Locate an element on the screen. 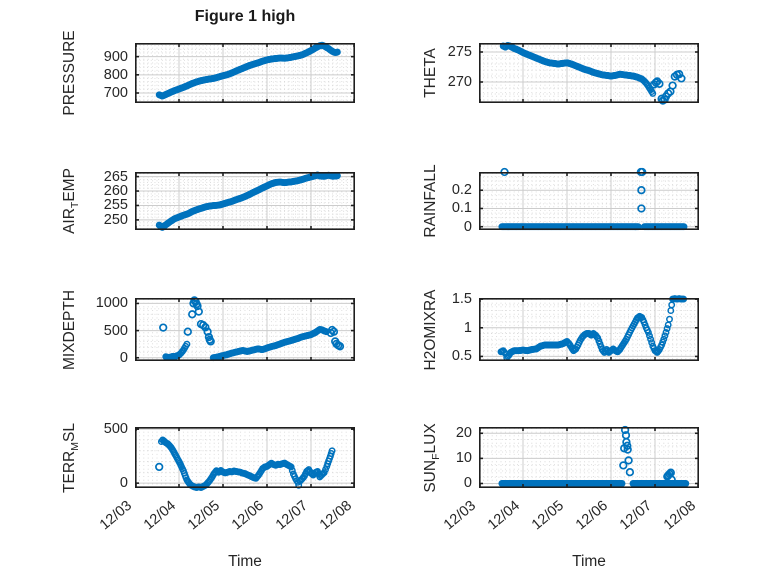  mixdepth-ytick-label: 1000 is located at coordinates (111, 303).